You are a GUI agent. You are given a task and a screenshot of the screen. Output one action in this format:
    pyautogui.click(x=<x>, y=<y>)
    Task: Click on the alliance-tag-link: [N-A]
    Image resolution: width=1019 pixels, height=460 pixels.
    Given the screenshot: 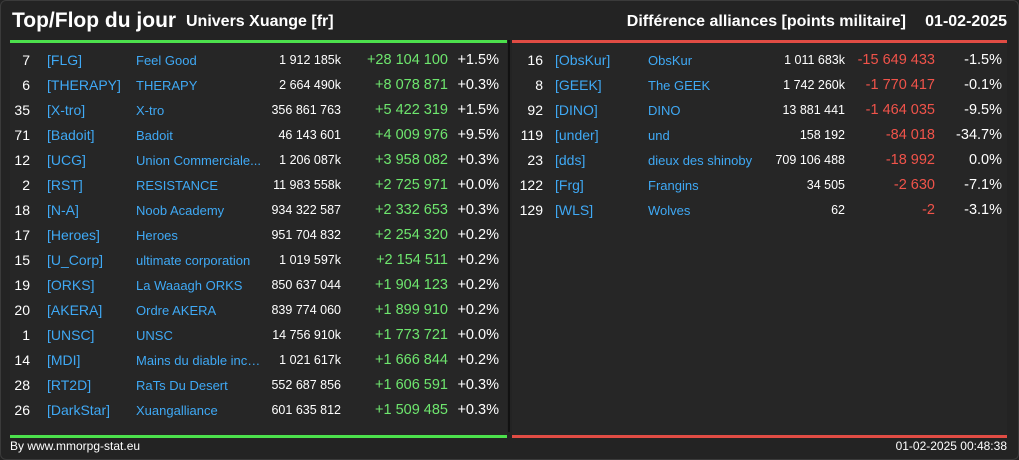 What is the action you would take?
    pyautogui.click(x=63, y=210)
    